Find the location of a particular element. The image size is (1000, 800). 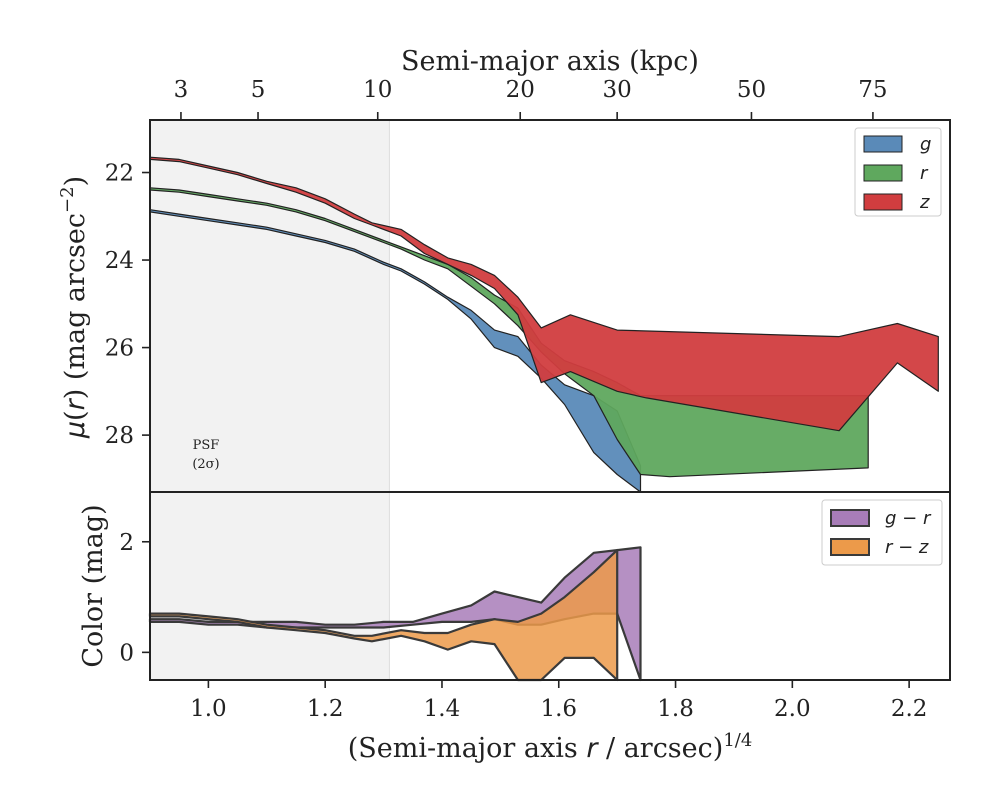

legend-swatch-g is located at coordinates (883, 144).